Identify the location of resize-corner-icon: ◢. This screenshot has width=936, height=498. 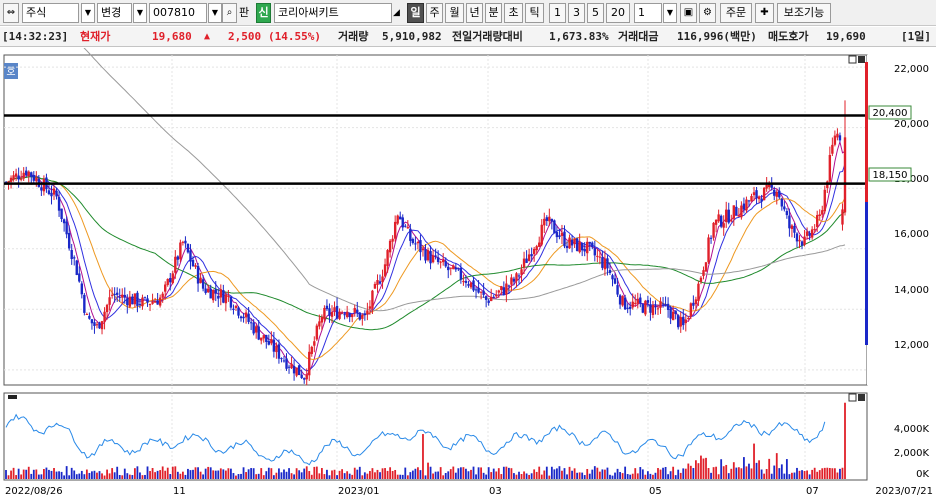
(396, 13).